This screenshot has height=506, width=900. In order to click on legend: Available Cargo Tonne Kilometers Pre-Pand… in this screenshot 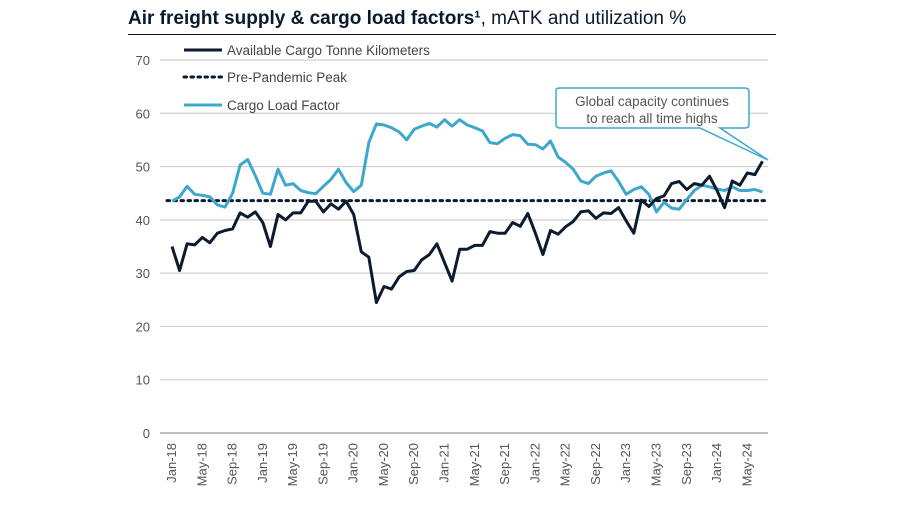, I will do `click(306, 78)`.